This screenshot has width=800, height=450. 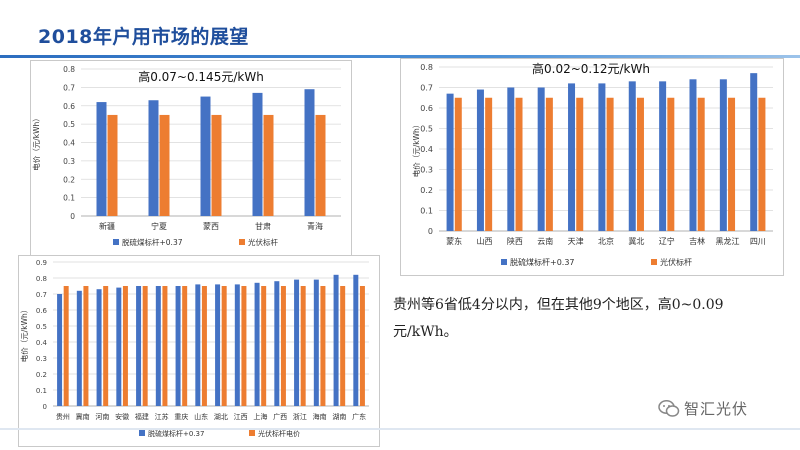 I want to click on y-tick-label: 0.8, so click(x=426, y=67).